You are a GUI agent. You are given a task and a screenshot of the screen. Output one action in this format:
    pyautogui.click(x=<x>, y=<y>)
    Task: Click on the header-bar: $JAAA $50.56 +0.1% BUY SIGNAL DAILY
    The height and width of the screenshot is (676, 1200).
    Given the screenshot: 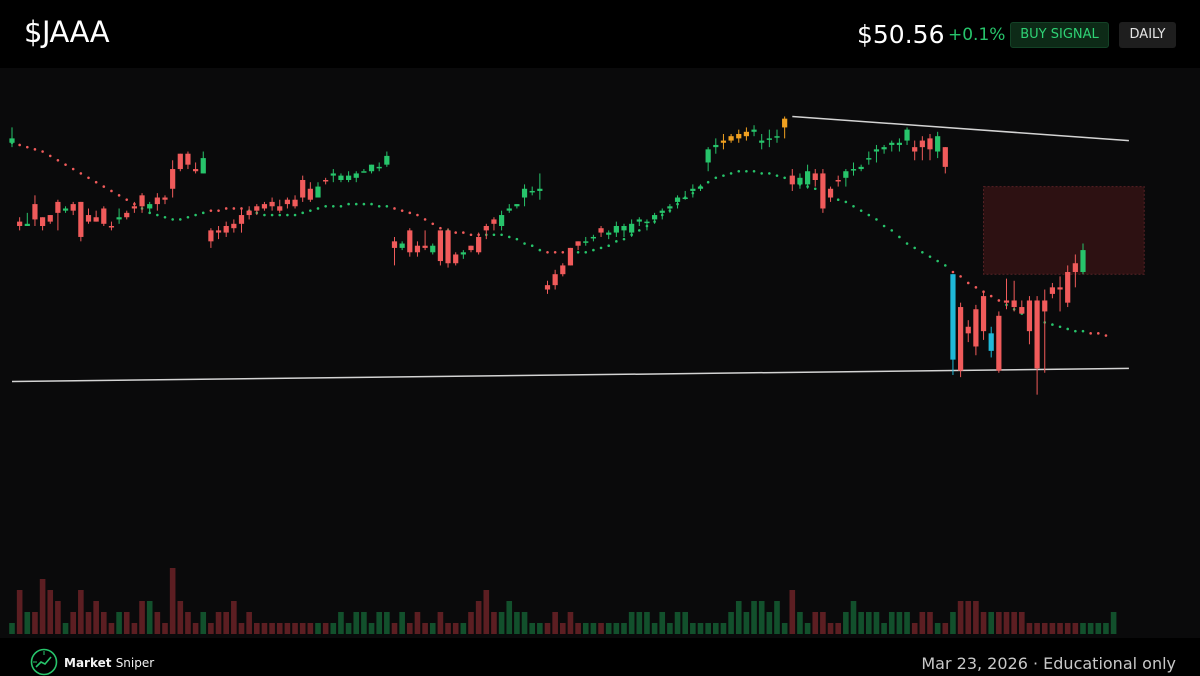 What is the action you would take?
    pyautogui.click(x=600, y=34)
    